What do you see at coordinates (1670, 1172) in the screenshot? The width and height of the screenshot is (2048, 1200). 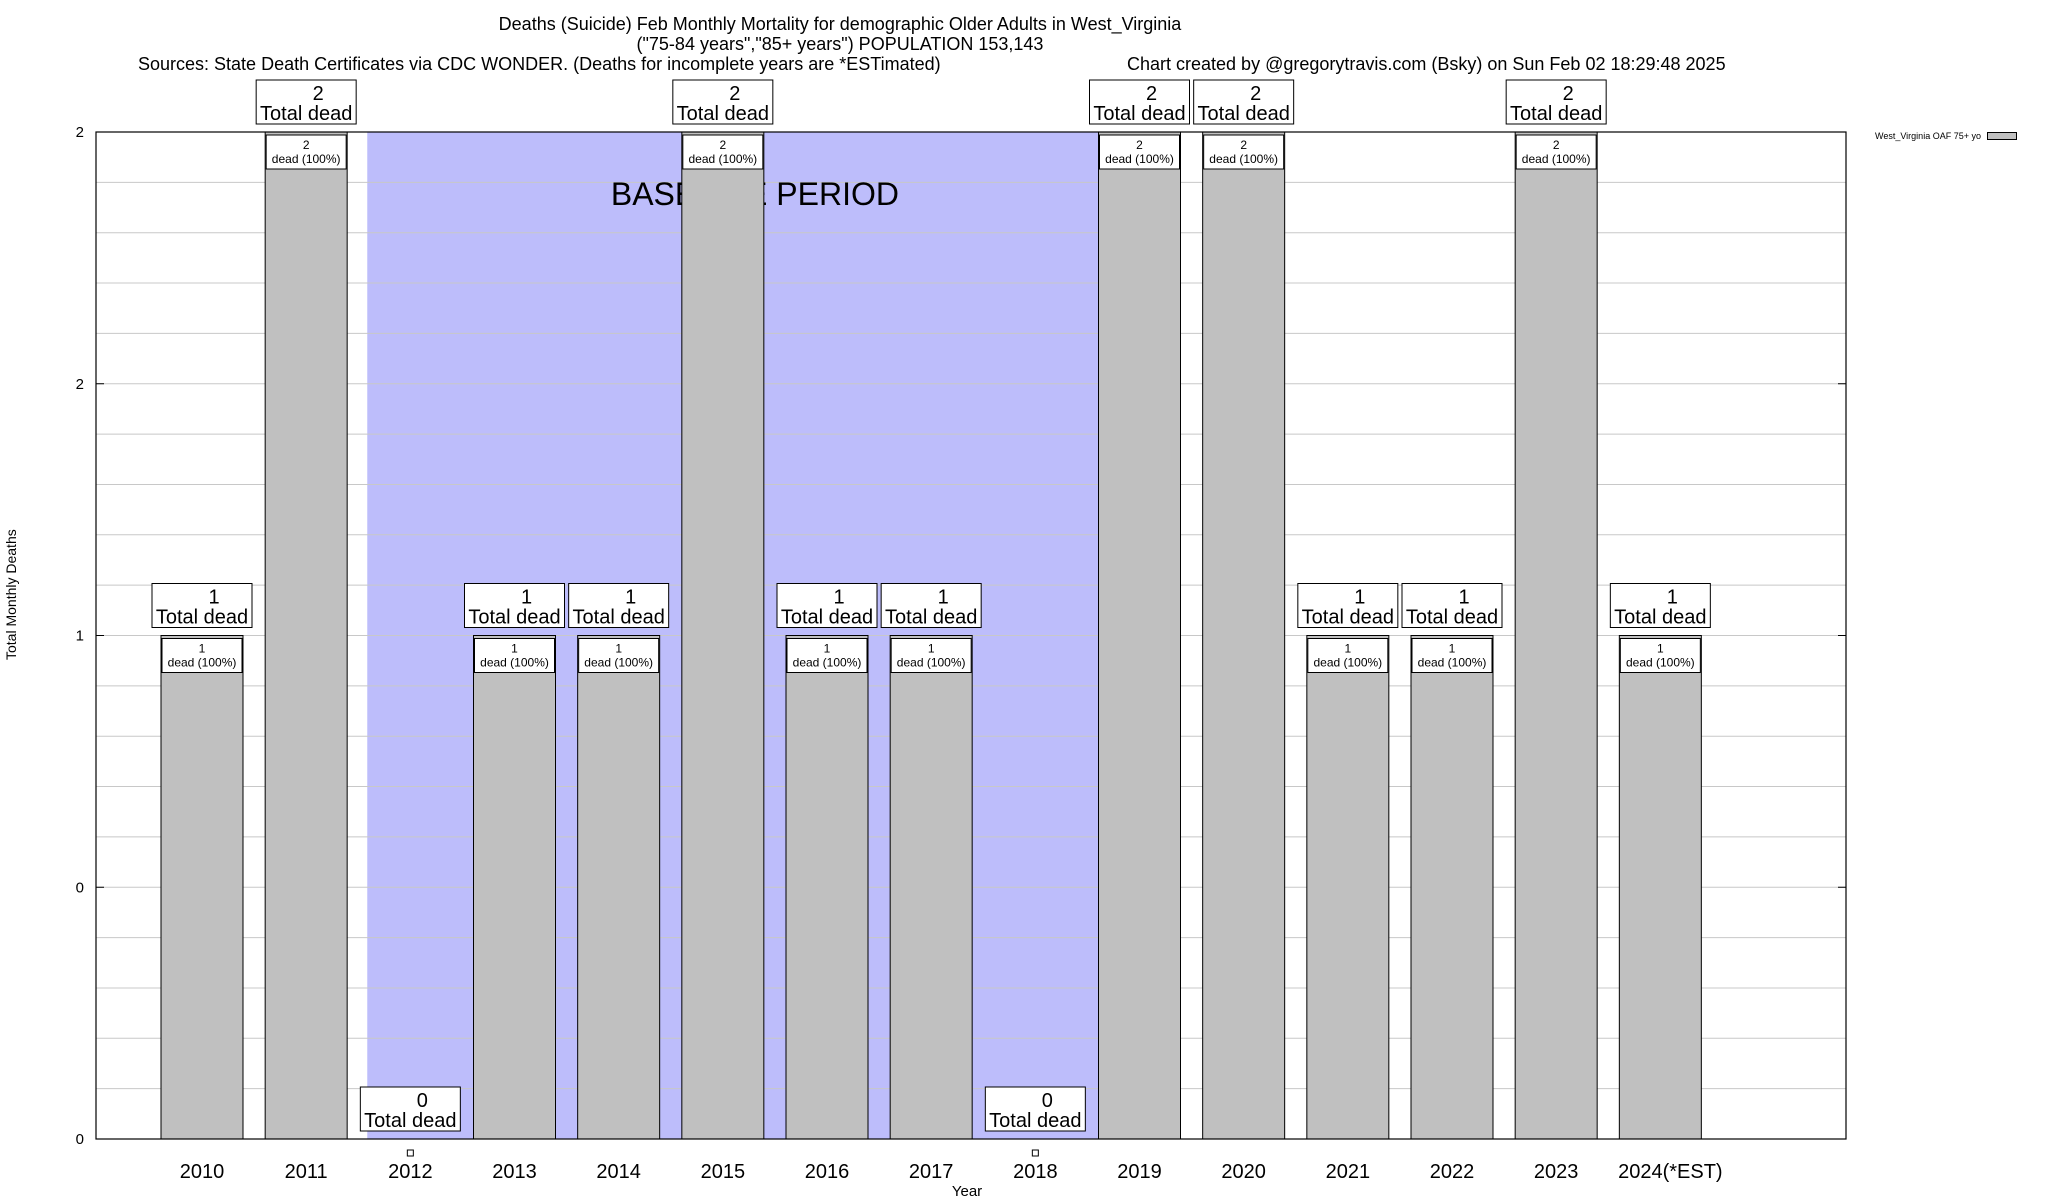 I see `x-tick-label: 2024(*EST)` at bounding box center [1670, 1172].